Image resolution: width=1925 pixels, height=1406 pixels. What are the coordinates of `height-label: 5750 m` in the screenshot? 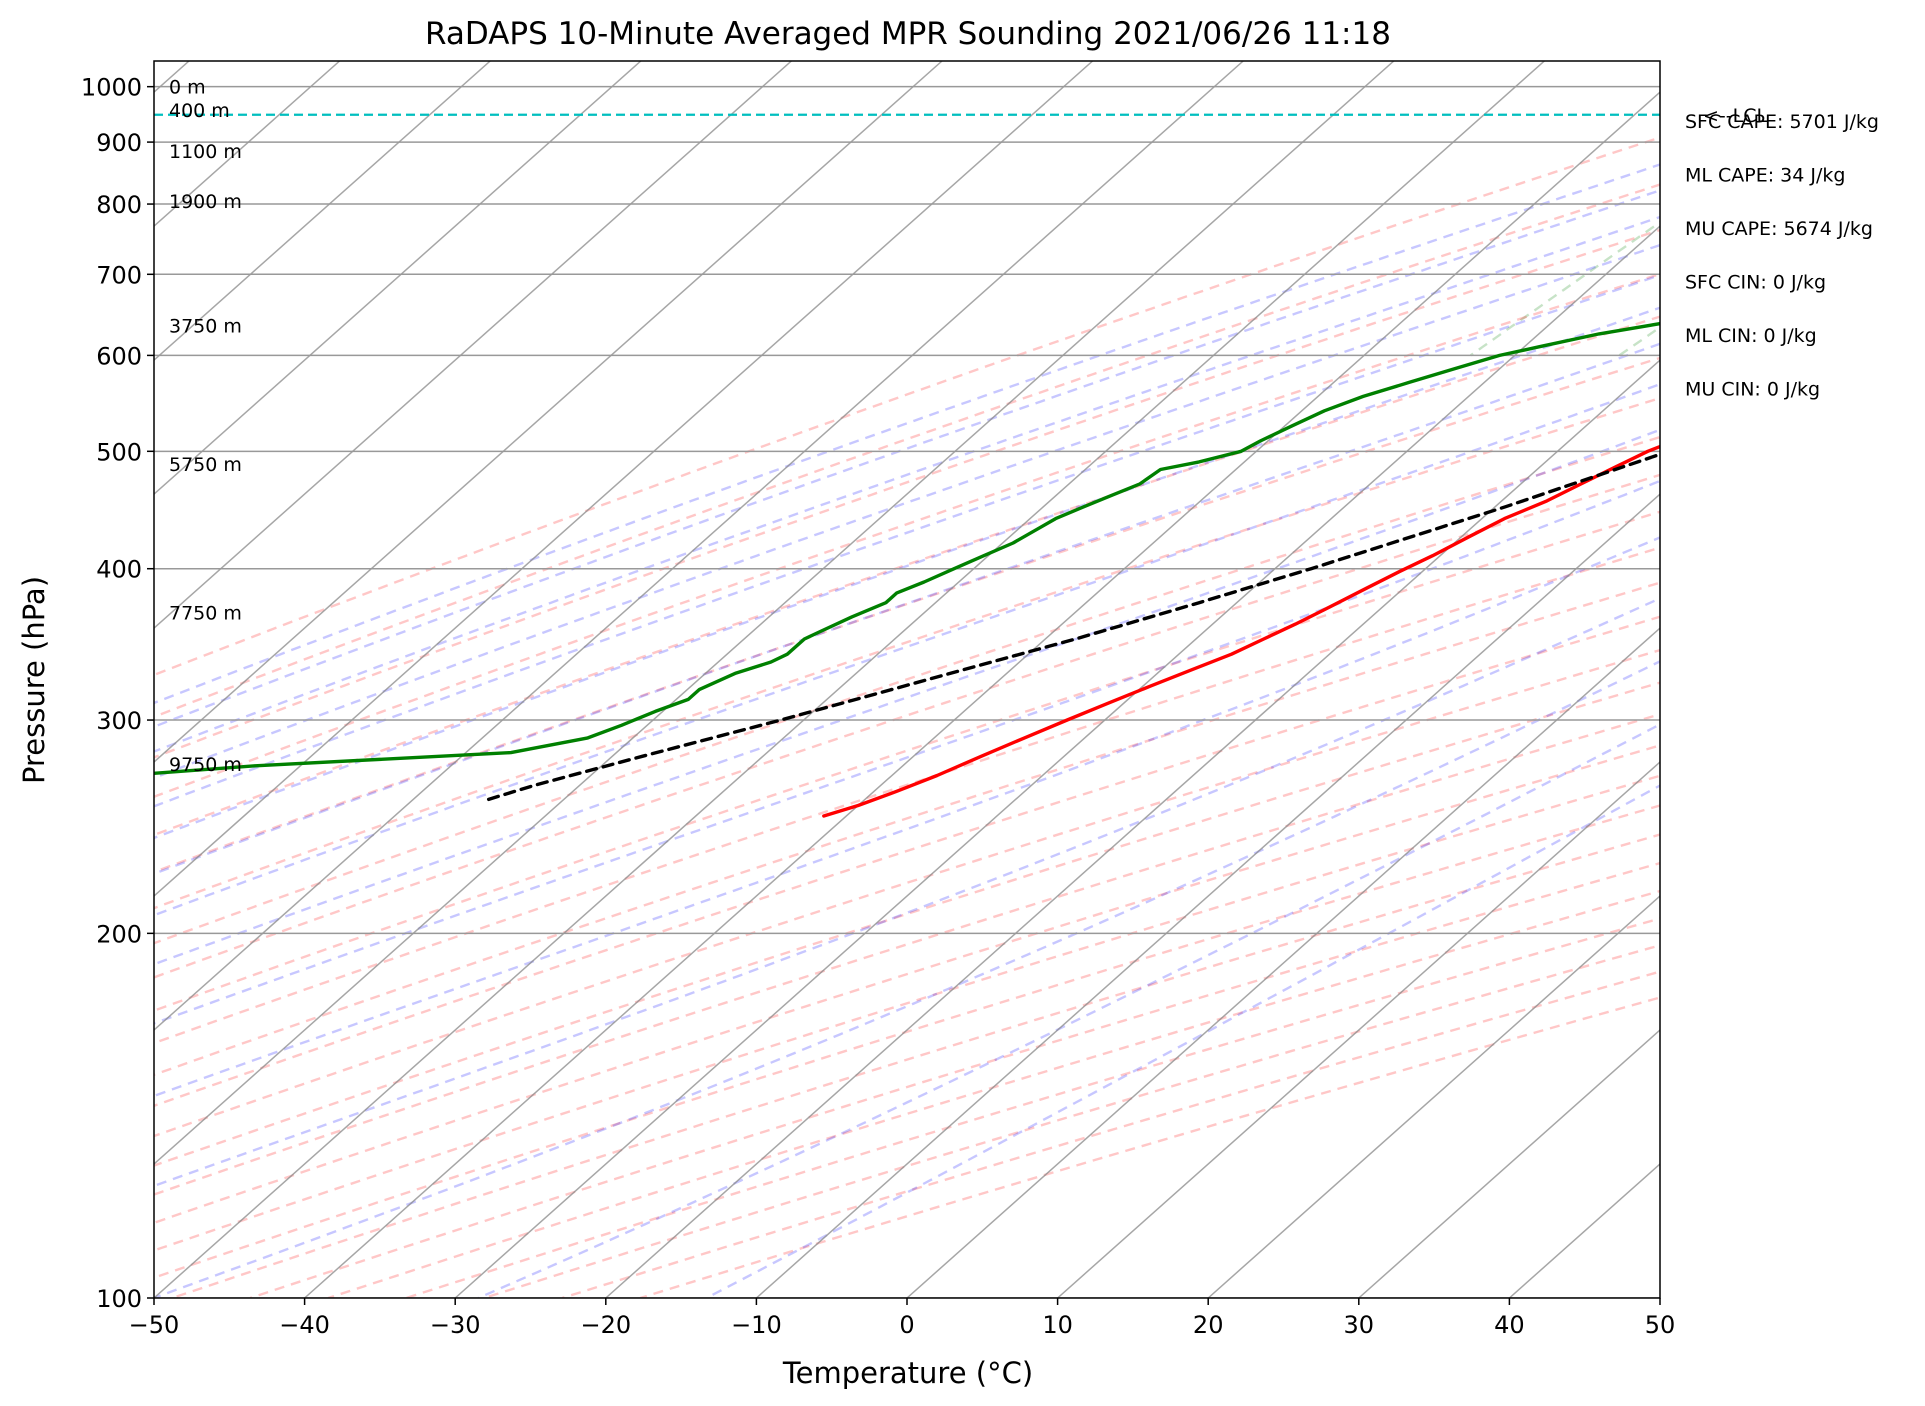 It's located at (205, 465).